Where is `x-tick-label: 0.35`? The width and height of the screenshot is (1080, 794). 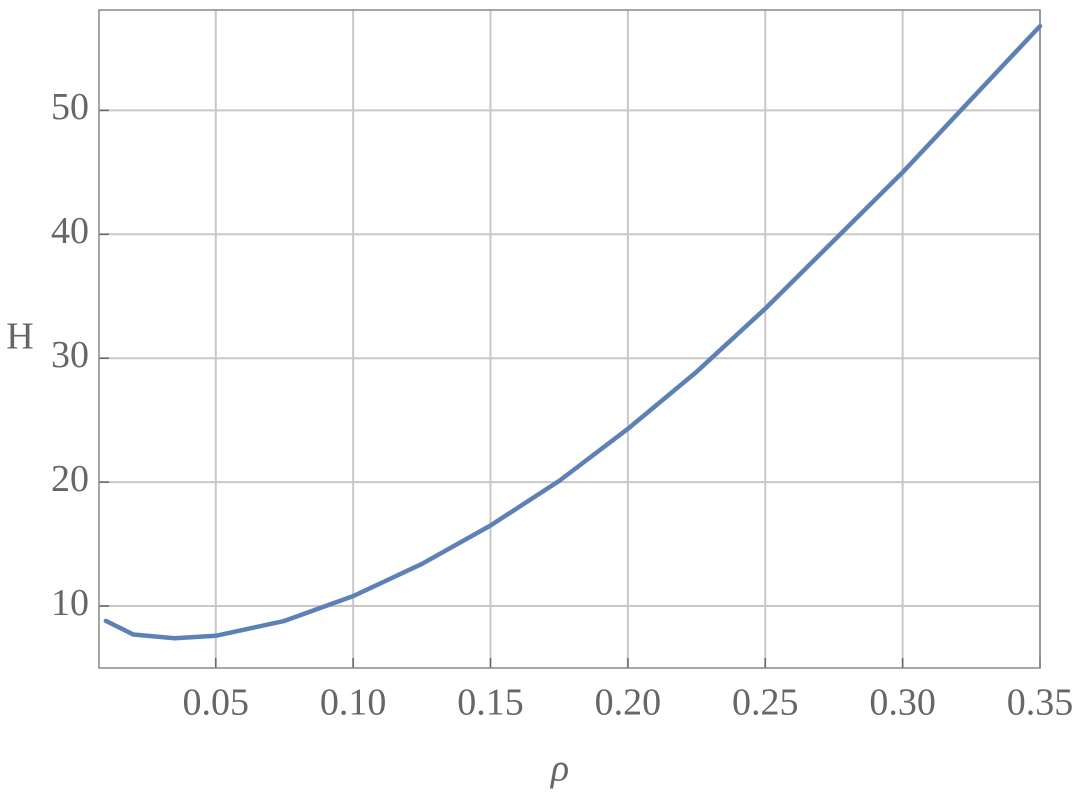
x-tick-label: 0.35 is located at coordinates (1040, 703).